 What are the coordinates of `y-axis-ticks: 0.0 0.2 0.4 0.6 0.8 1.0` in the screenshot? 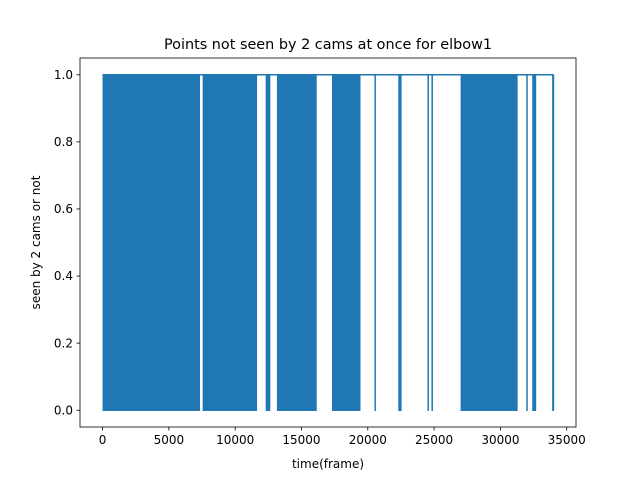 It's located at (67, 242).